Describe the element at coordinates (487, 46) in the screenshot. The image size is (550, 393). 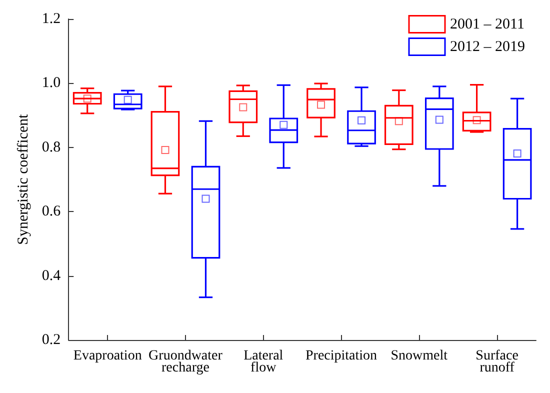
I see `legend-label: 2012 – 2019` at that location.